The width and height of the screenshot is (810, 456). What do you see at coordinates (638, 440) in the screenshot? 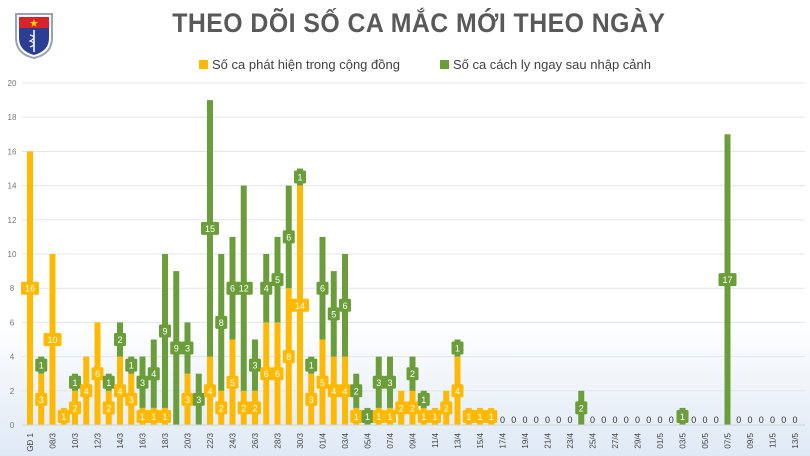
I see `x-tick-label: 29/4` at bounding box center [638, 440].